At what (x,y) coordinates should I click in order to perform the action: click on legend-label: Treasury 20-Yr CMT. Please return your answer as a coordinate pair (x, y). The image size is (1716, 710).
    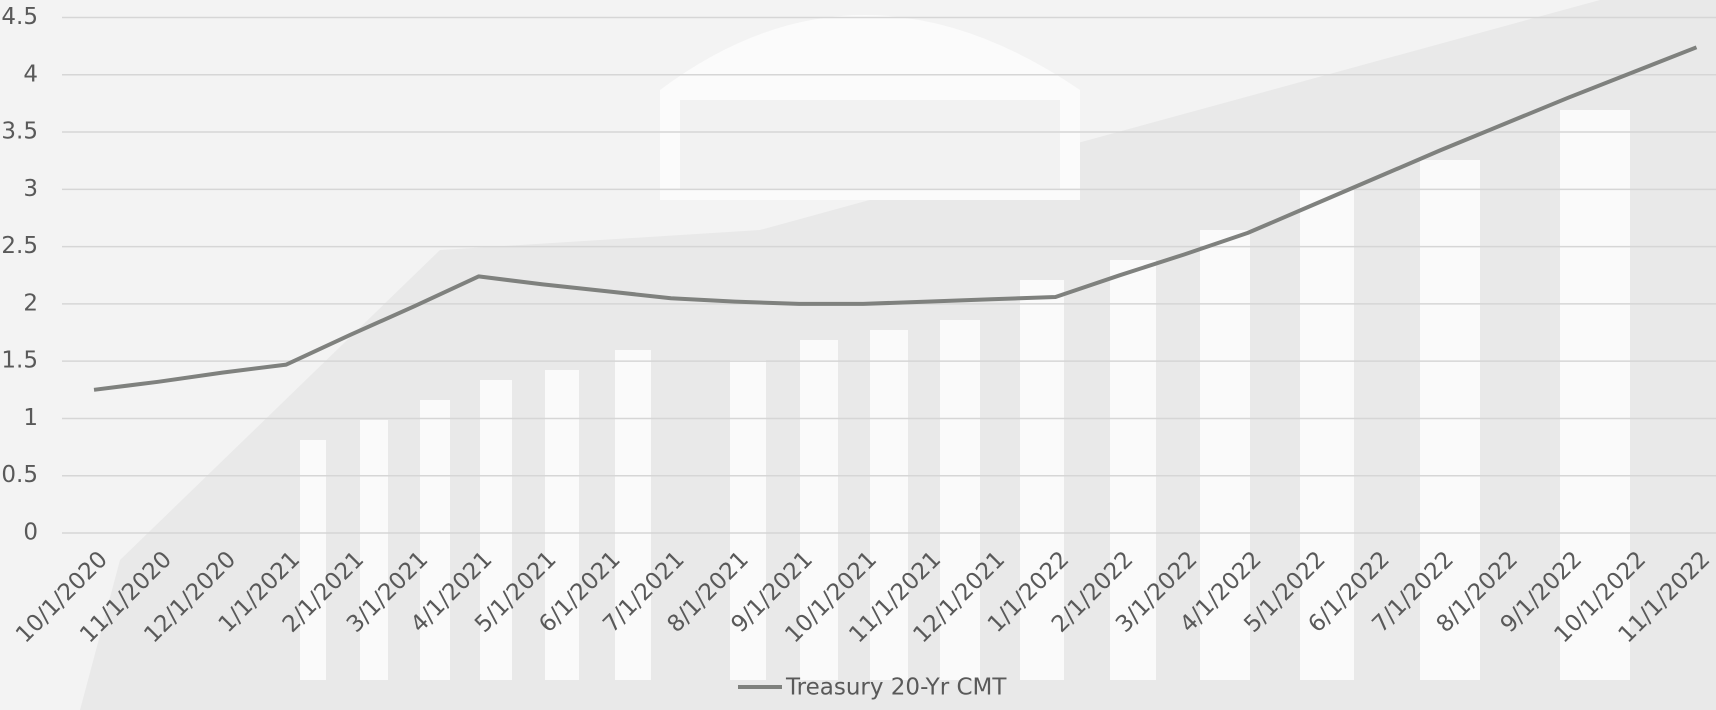
    Looking at the image, I should click on (896, 688).